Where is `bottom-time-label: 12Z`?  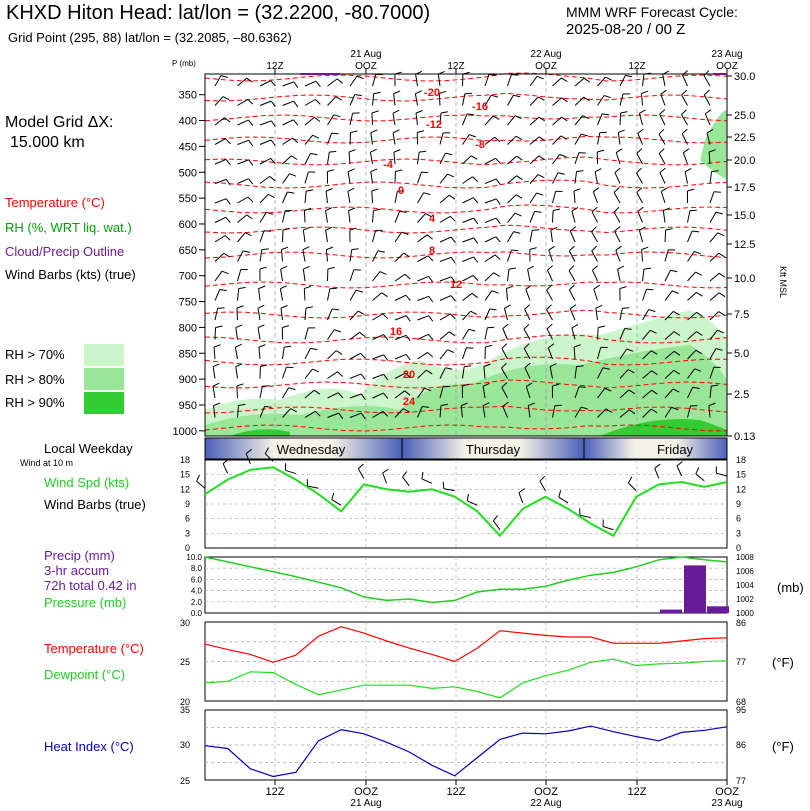 bottom-time-label: 12Z is located at coordinates (637, 792).